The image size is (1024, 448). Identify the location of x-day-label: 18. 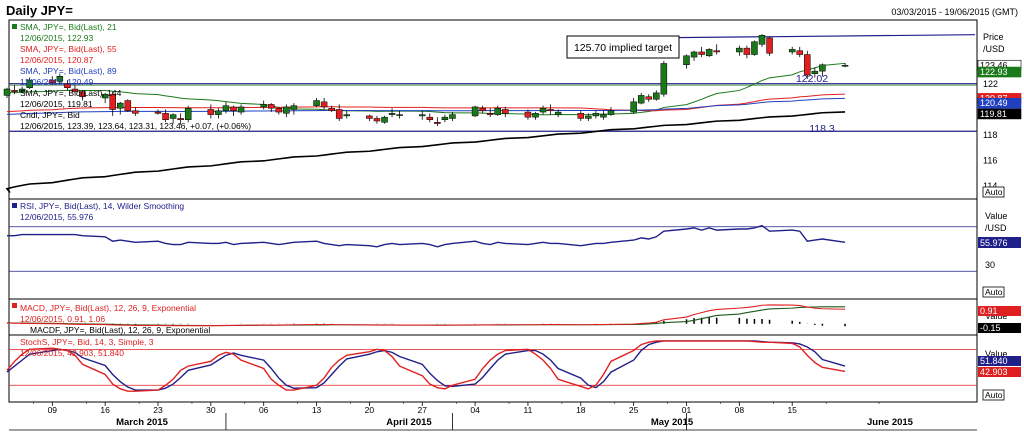
(581, 410).